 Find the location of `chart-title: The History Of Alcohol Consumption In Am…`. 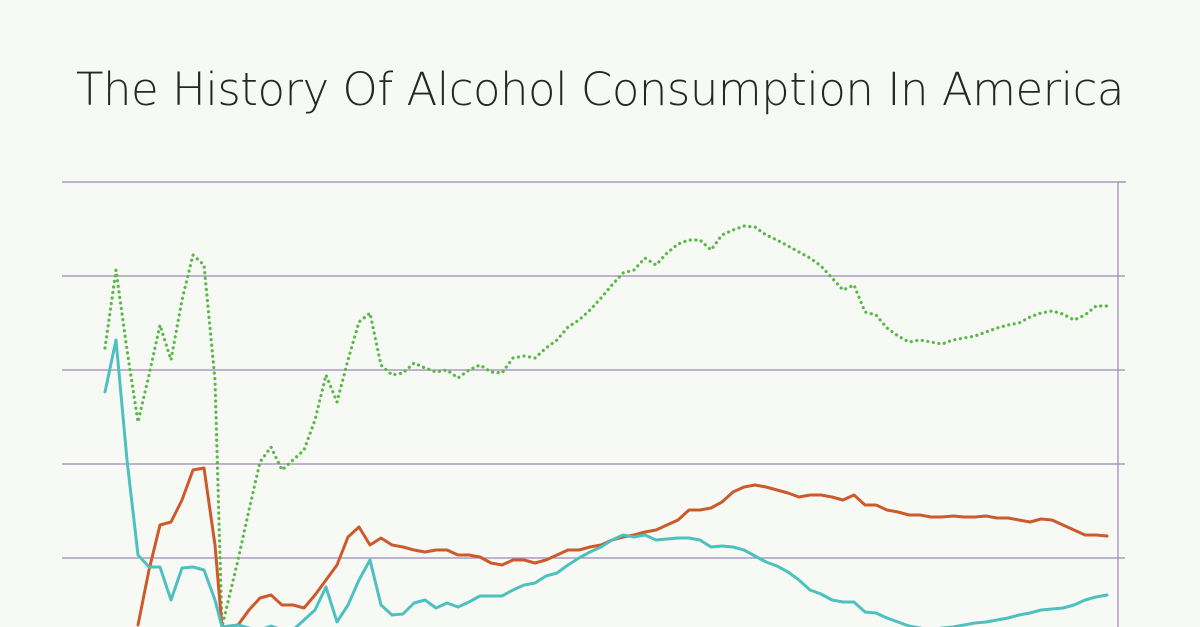

chart-title: The History Of Alcohol Consumption In Am… is located at coordinates (600, 89).